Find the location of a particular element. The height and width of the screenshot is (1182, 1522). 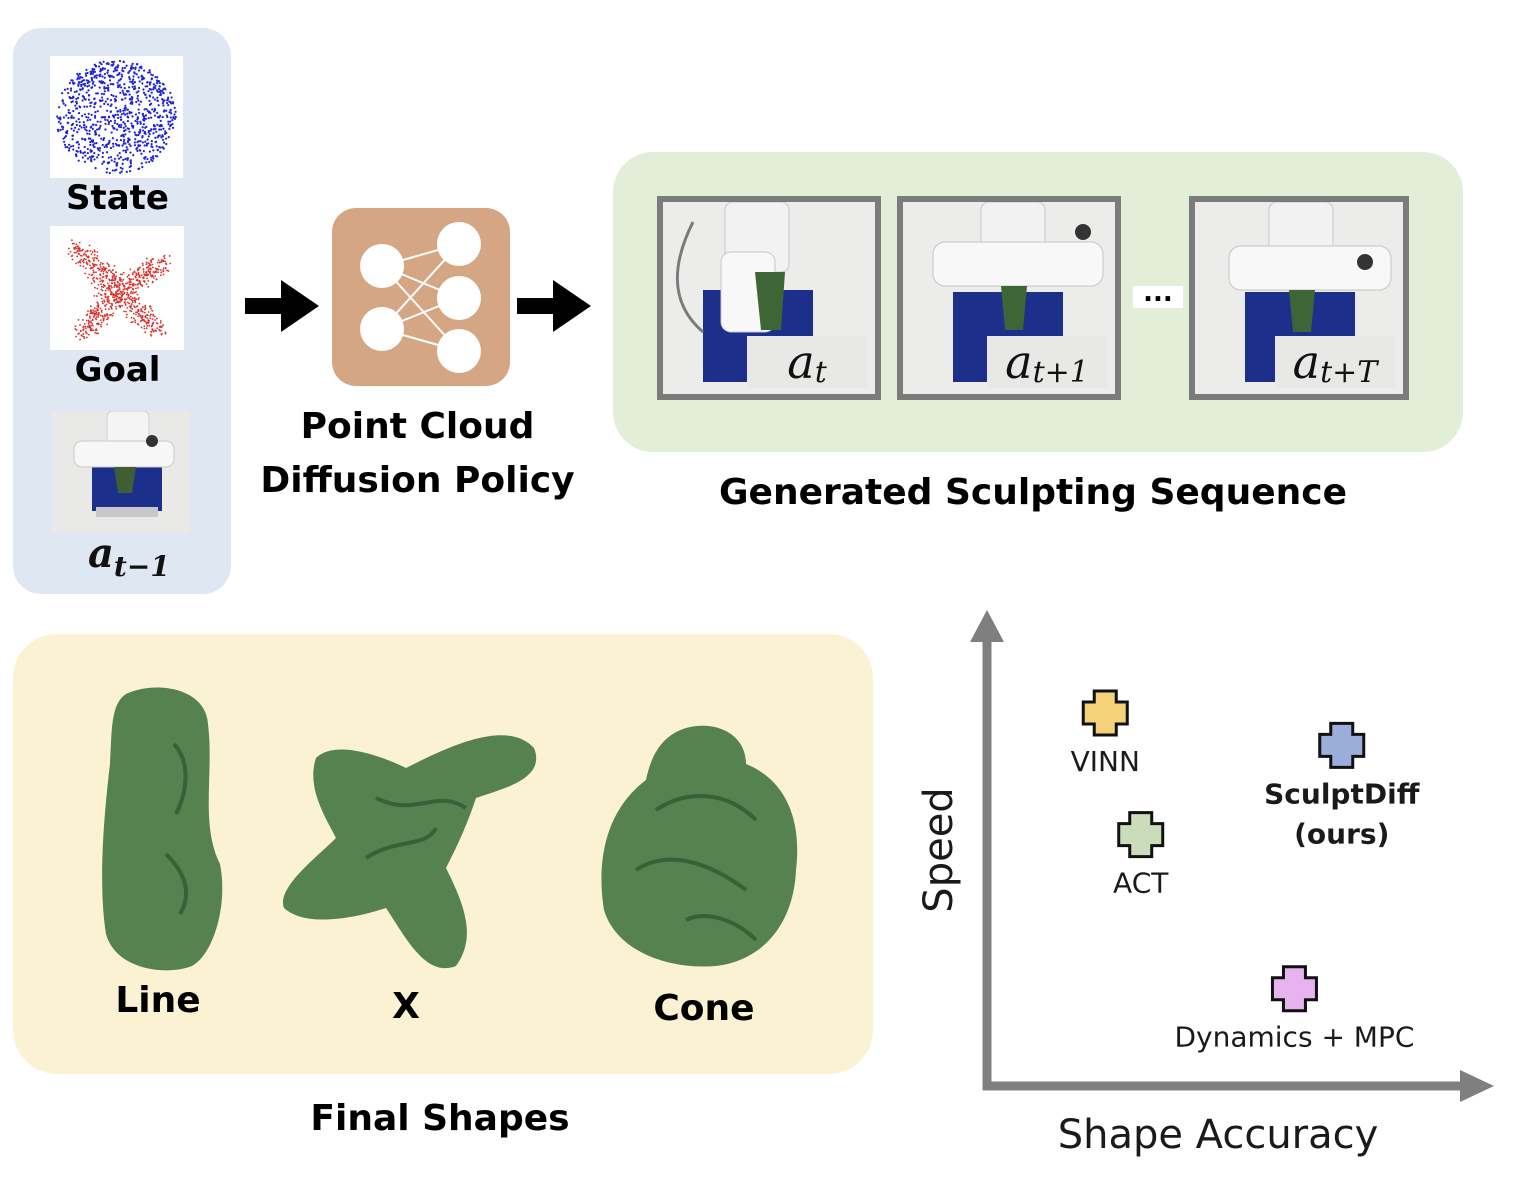

point-label-1-0: SculptDiff is located at coordinates (1342, 793).